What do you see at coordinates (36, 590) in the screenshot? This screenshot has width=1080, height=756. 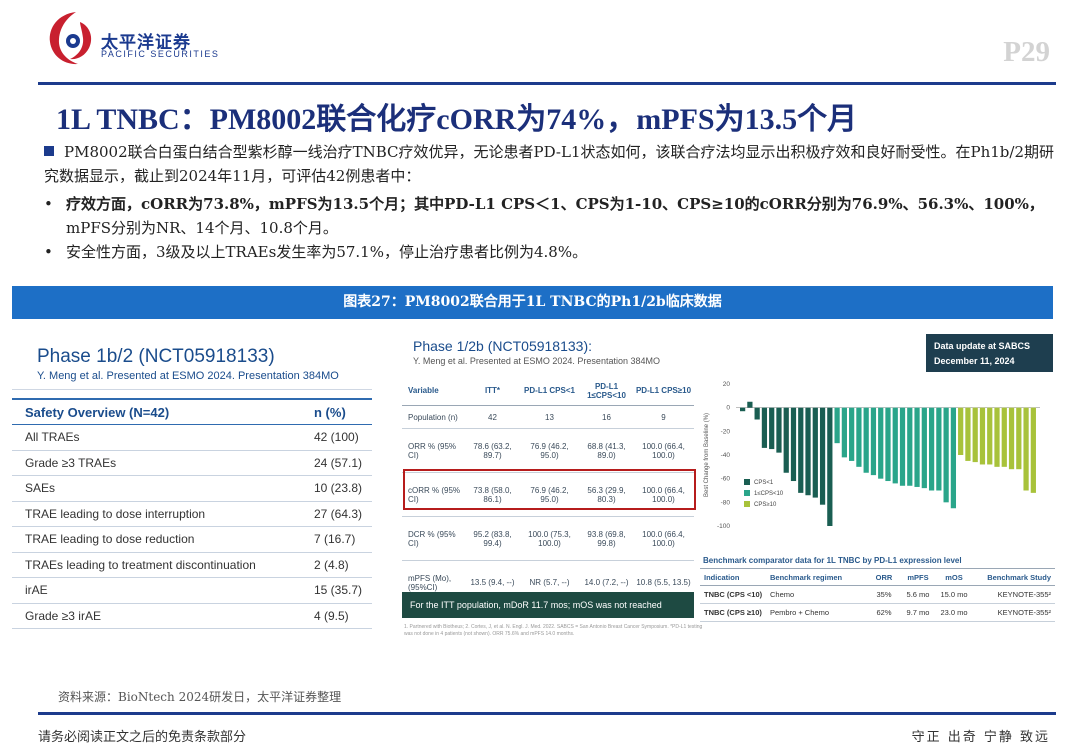 I see `row-label: irAE` at bounding box center [36, 590].